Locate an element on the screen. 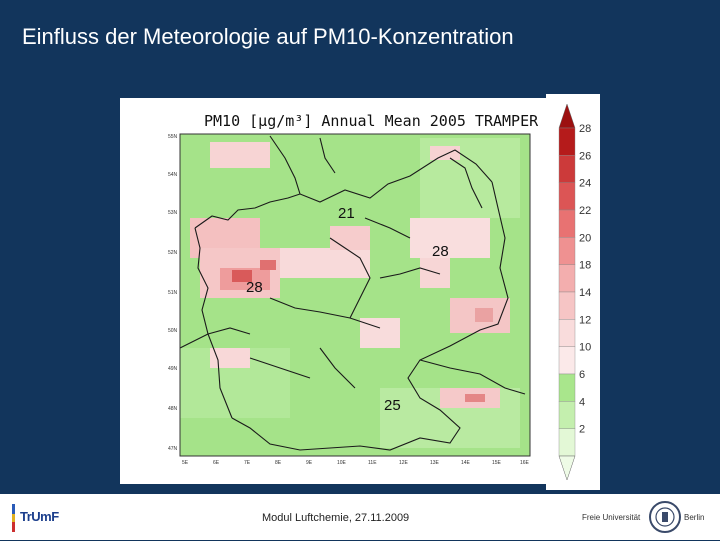 This screenshot has width=720, height=541. trumf-logo-text: TrUmF is located at coordinates (39, 516).